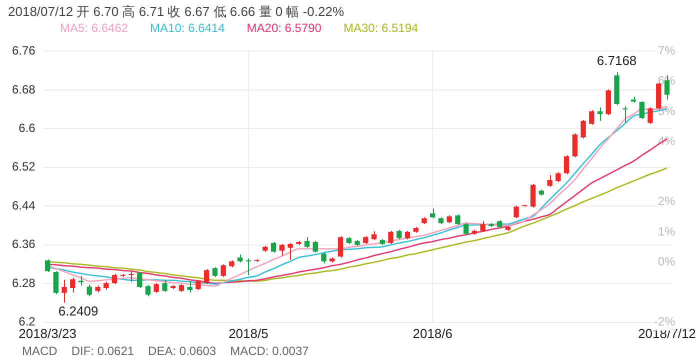 Image resolution: width=700 pixels, height=363 pixels. Describe the element at coordinates (94, 28) in the screenshot. I see `text: MA5: 6.6462` at that location.